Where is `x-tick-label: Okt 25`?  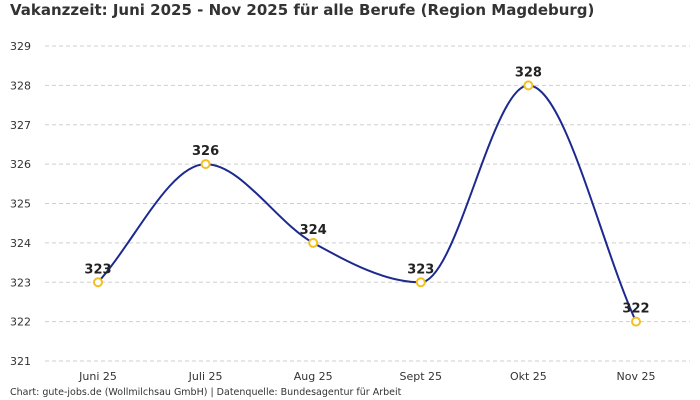
x-tick-label: Okt 25 is located at coordinates (528, 376).